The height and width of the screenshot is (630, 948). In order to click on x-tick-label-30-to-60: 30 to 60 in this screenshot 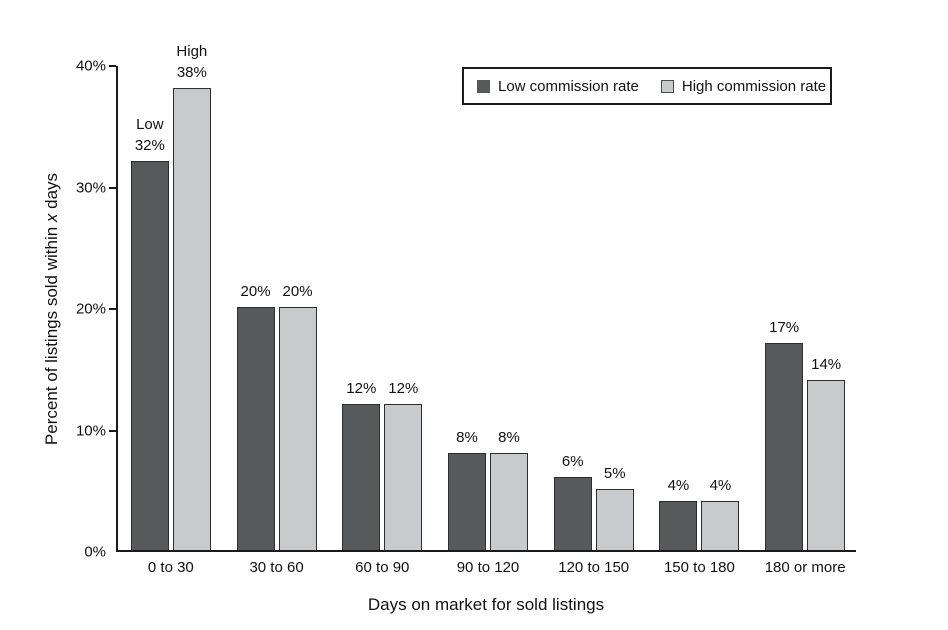, I will do `click(276, 567)`.